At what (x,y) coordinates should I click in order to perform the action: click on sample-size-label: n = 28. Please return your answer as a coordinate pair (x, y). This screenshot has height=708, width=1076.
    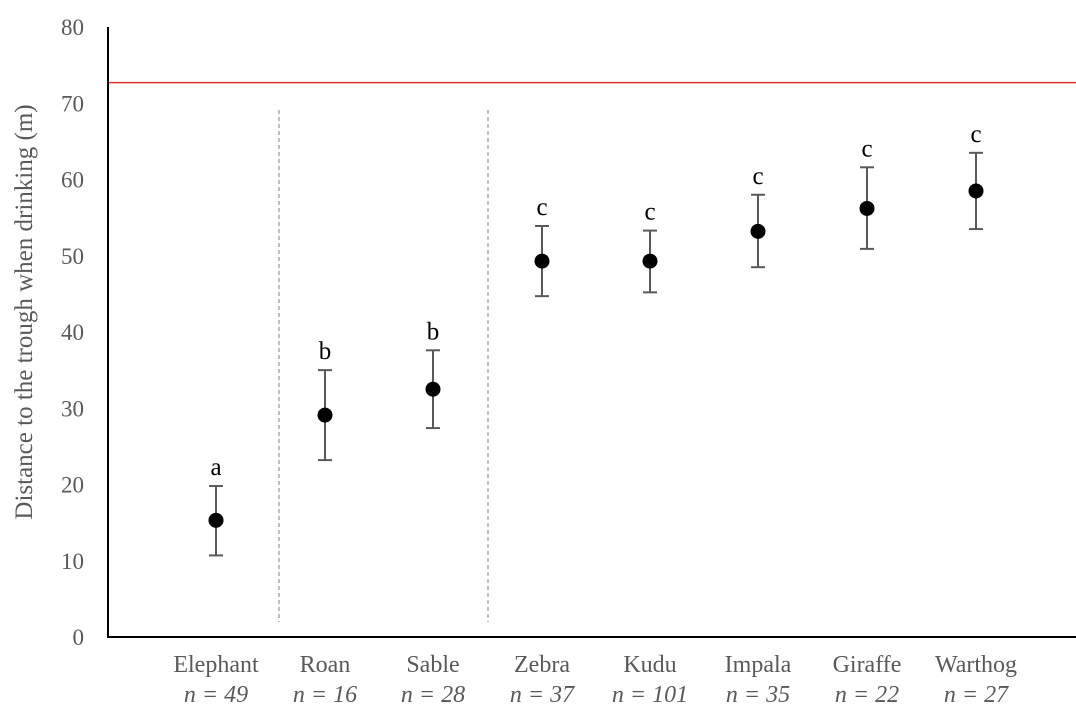
    Looking at the image, I should click on (433, 695).